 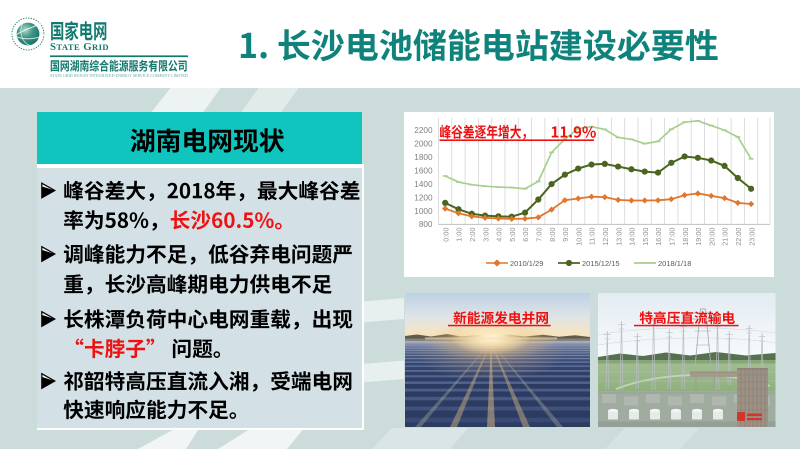 What do you see at coordinates (565, 235) in the screenshot?
I see `svg-text: 9:00` at bounding box center [565, 235].